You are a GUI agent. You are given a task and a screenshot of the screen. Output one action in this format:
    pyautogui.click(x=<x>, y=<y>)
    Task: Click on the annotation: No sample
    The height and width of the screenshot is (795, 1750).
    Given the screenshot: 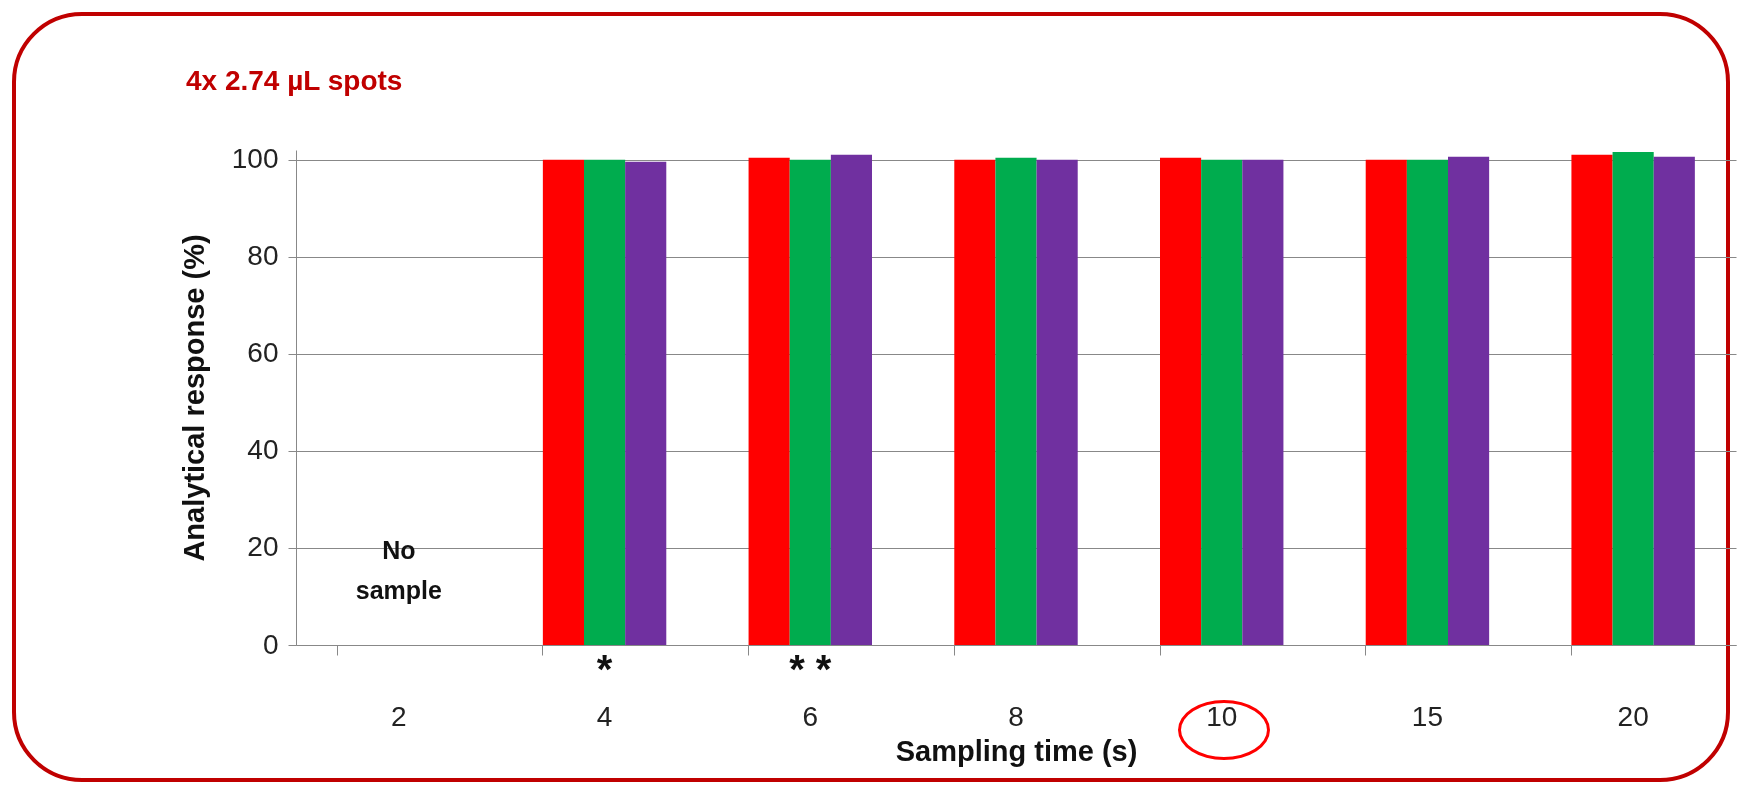 What is the action you would take?
    pyautogui.click(x=399, y=569)
    